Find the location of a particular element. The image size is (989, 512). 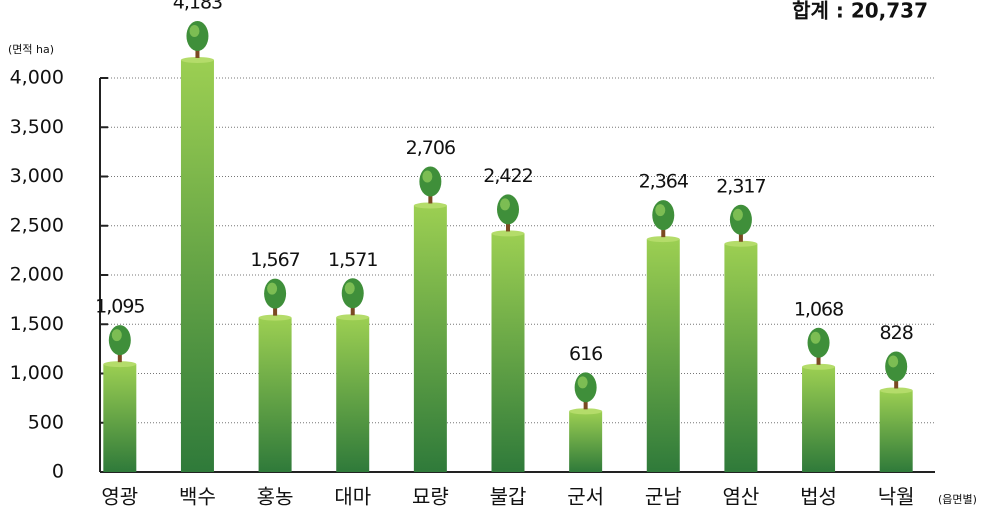

x-tick-label: 영광 is located at coordinates (119, 497).